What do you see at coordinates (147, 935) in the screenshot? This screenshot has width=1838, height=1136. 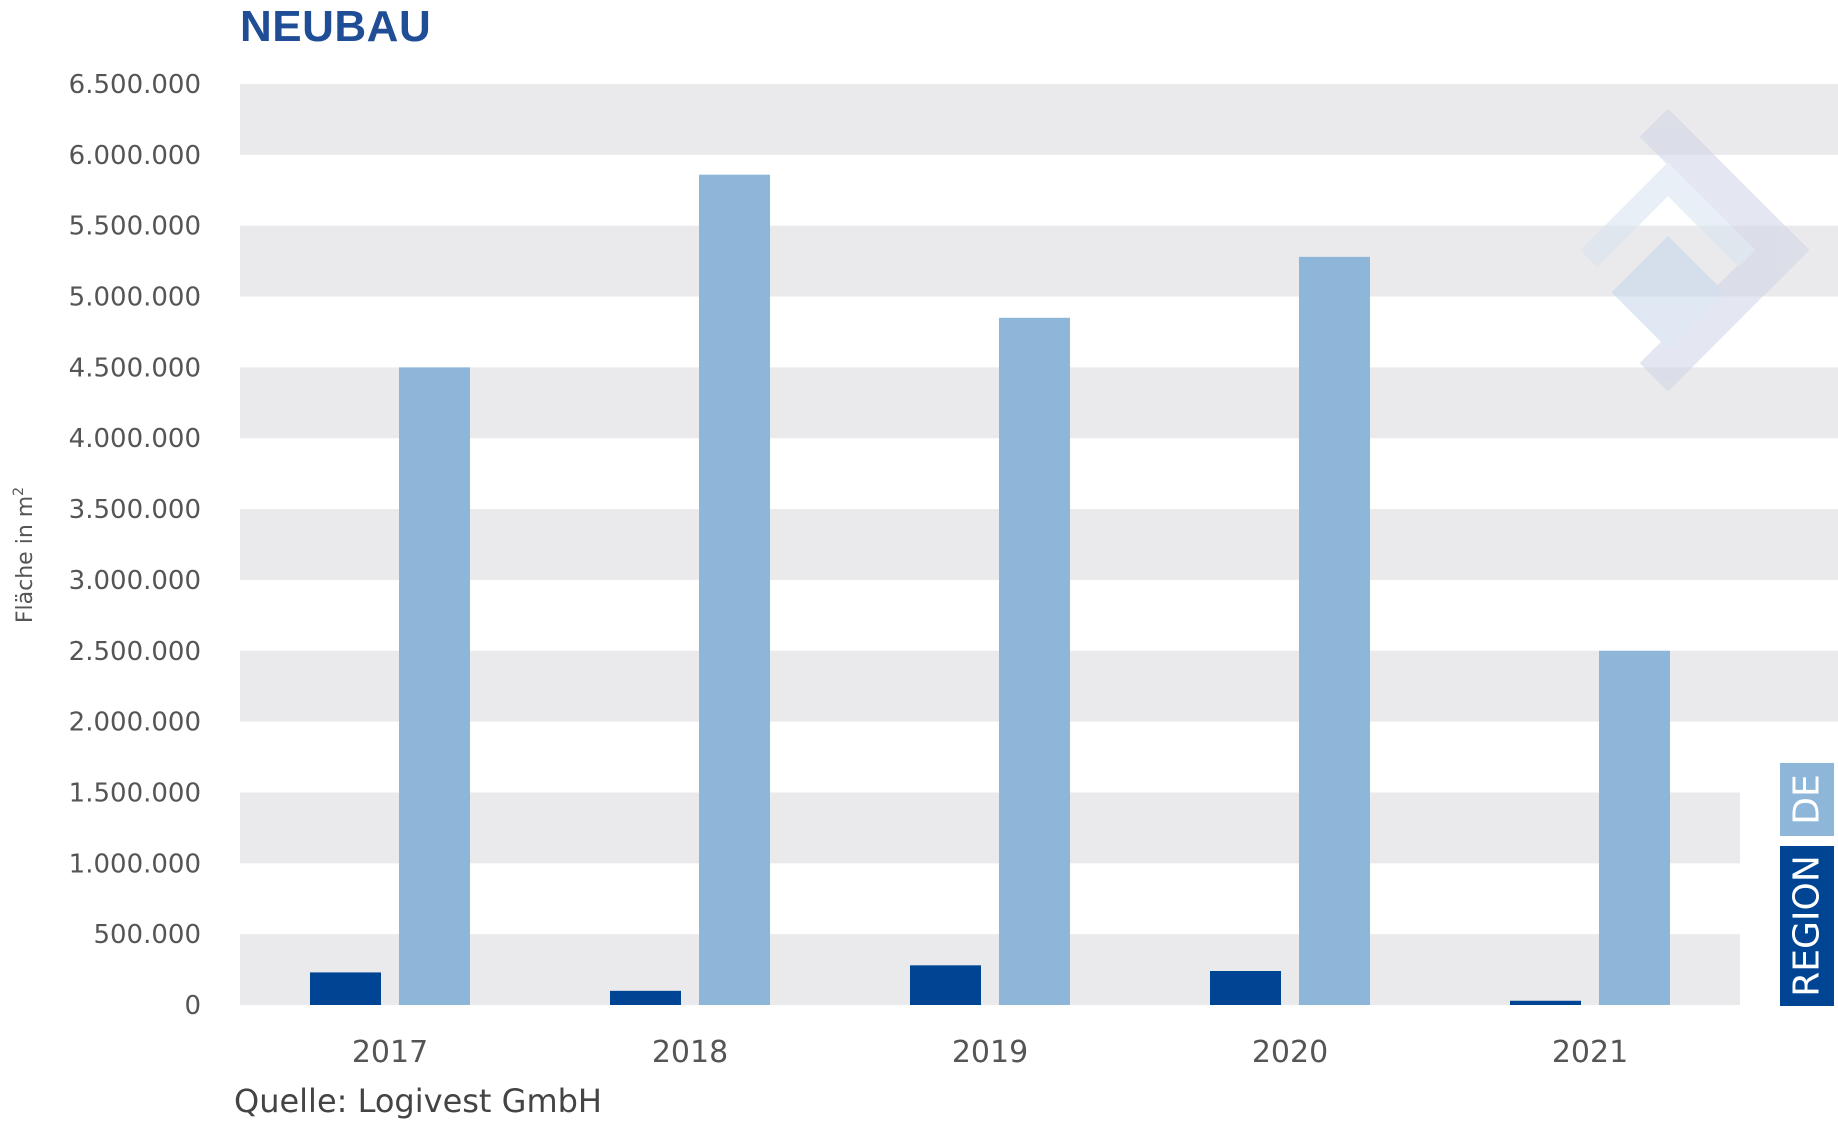 I see `y-tick-label: 500.000` at bounding box center [147, 935].